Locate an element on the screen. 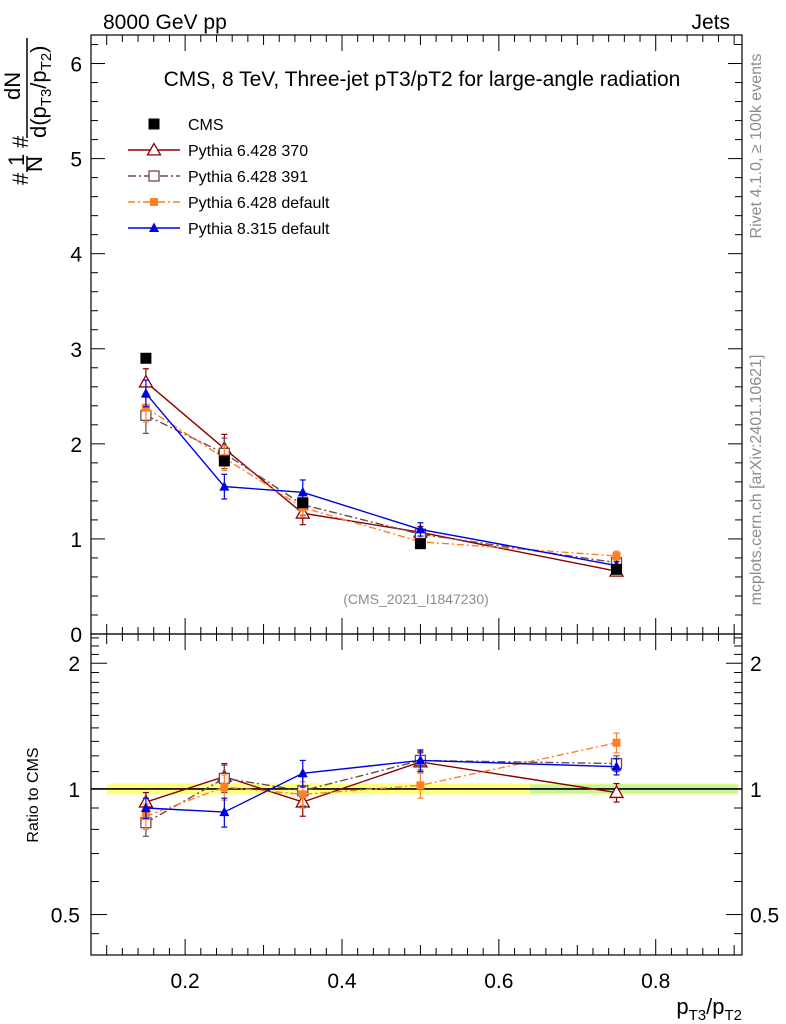  ylabel-dn: dN is located at coordinates (12, 86).